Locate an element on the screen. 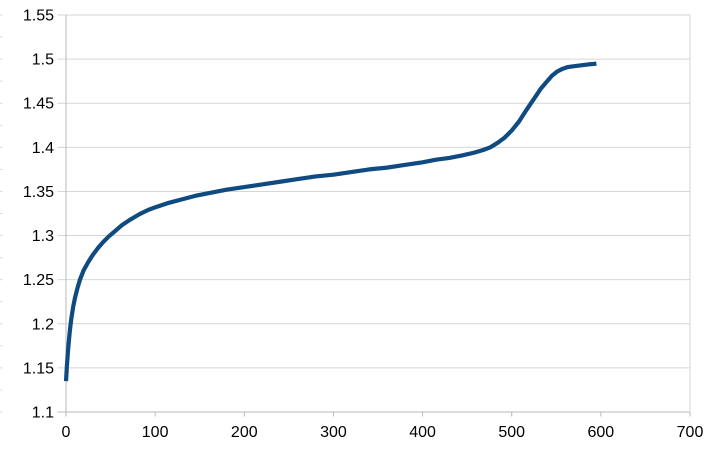  y-tick-label: 1.1 is located at coordinates (43, 413).